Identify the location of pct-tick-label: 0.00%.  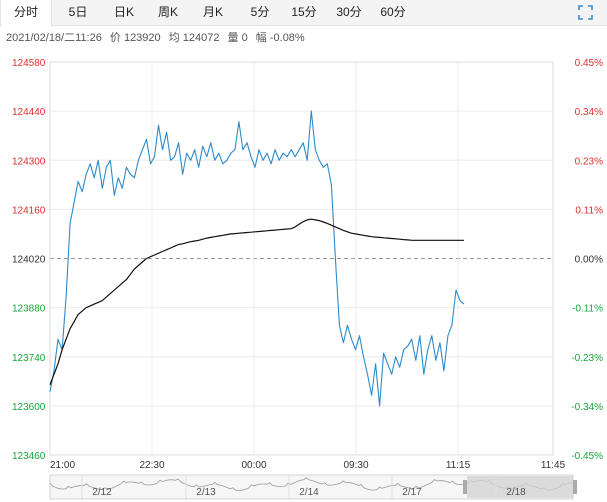
(589, 260).